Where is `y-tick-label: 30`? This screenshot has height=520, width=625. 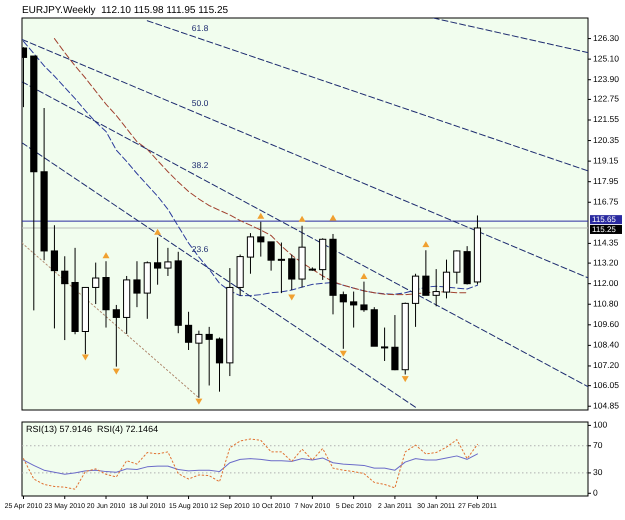
y-tick-label: 30 is located at coordinates (598, 472).